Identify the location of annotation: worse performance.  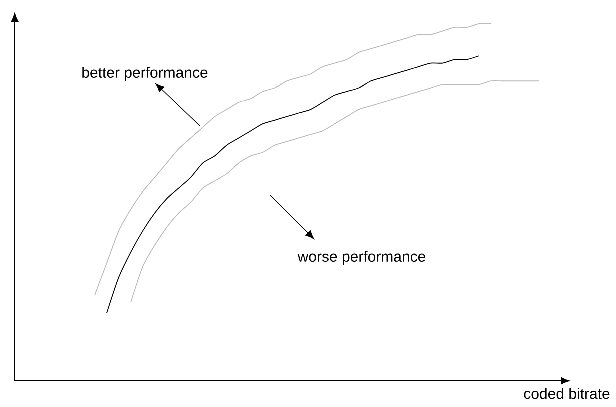
(362, 258).